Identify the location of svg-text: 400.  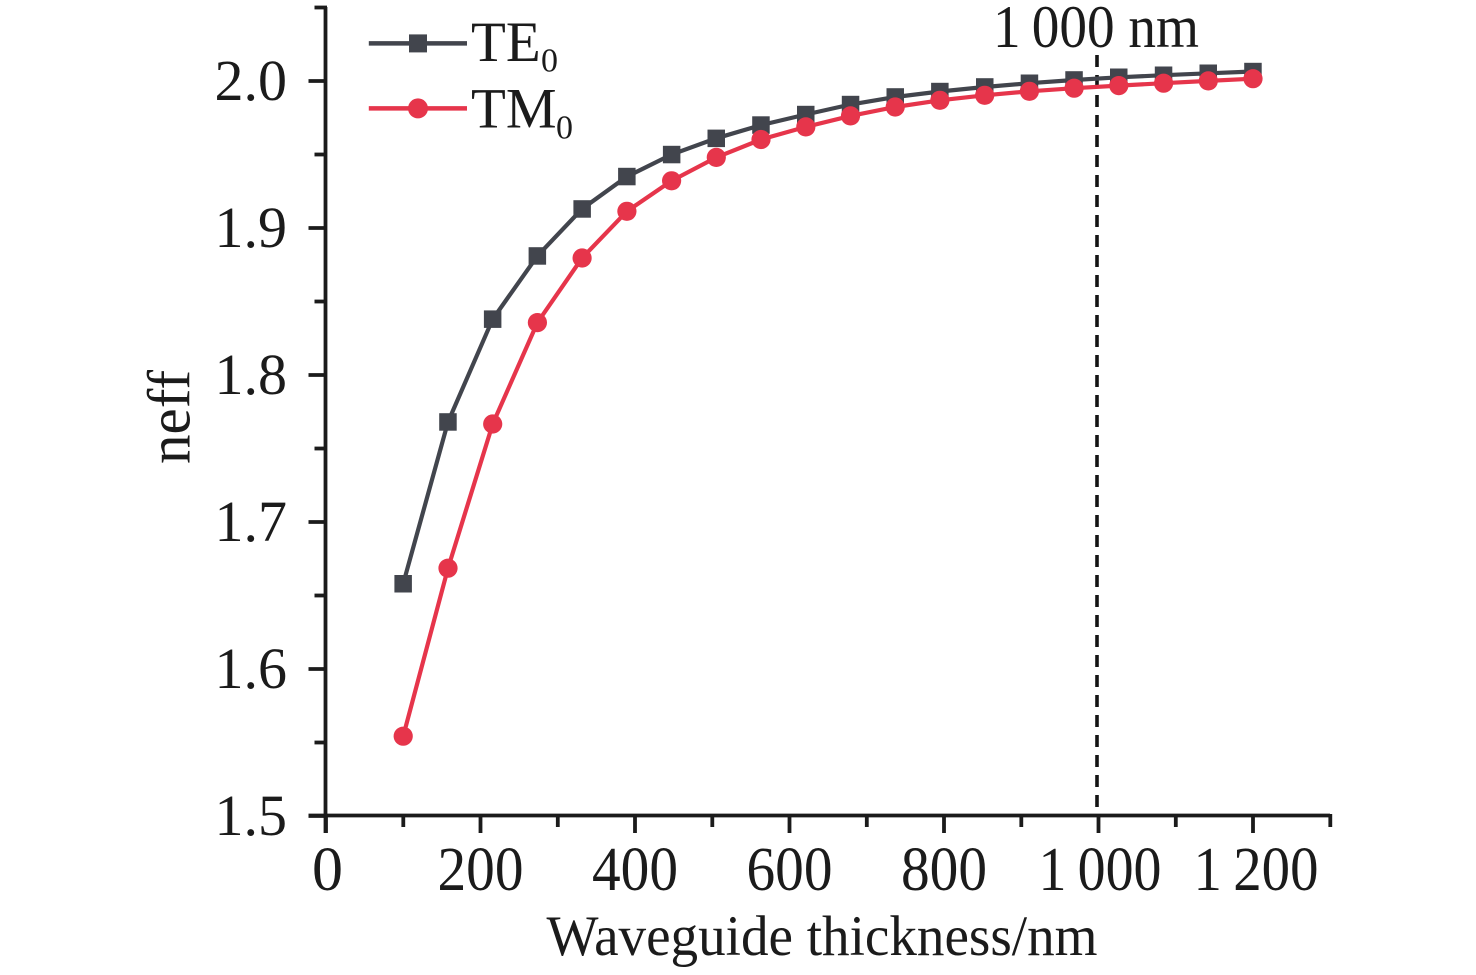
(635, 870).